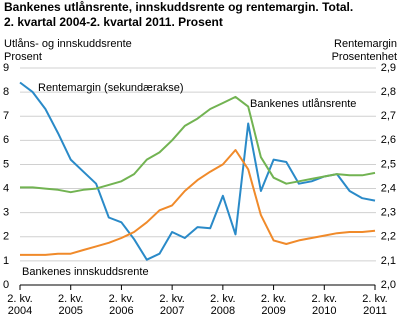 The width and height of the screenshot is (400, 320). What do you see at coordinates (223, 305) in the screenshot?
I see `x-tick-label: 2. kv. 2008` at bounding box center [223, 305].